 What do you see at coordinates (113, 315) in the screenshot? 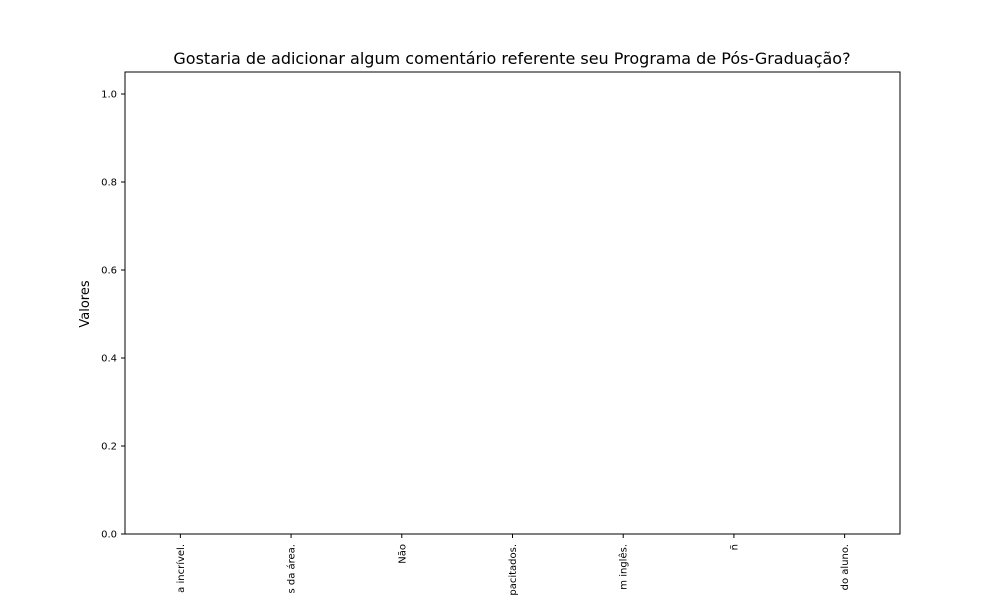
I see `y-axis: 0.0 0.2 0.4 0.6 0.8 1.0` at bounding box center [113, 315].